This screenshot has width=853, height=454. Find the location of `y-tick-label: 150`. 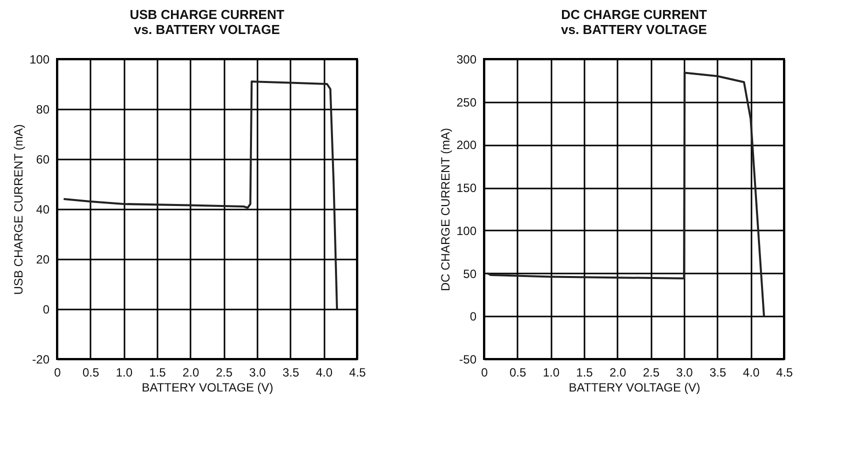

y-tick-label: 150 is located at coordinates (466, 188).